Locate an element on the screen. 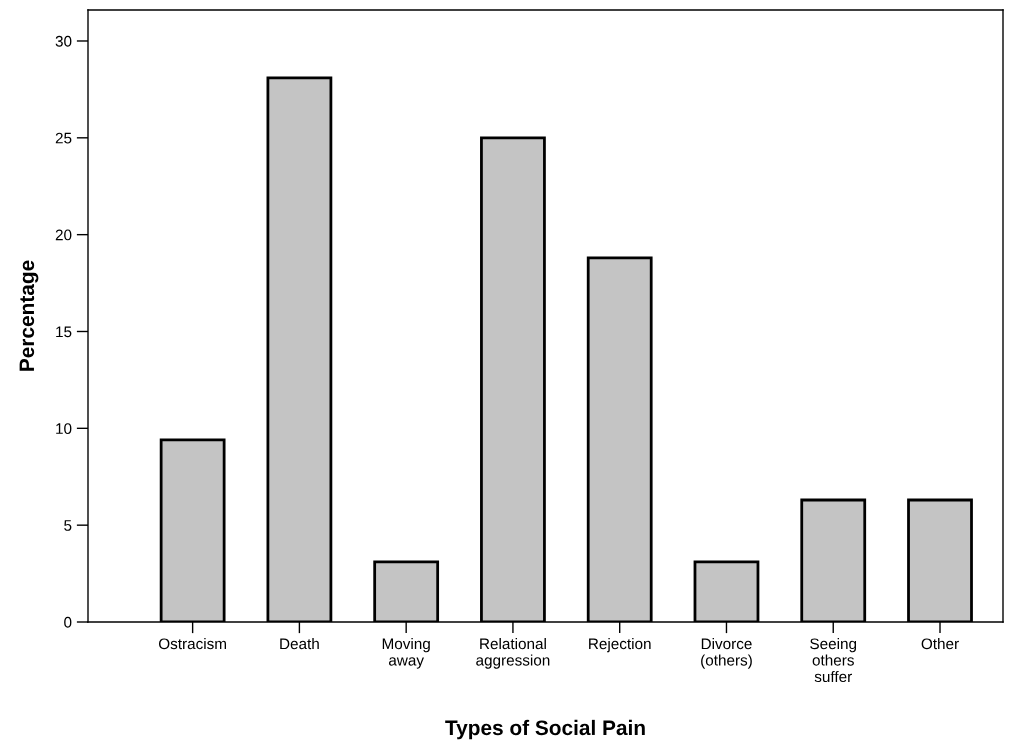 Image resolution: width=1015 pixels, height=755 pixels. y-tick-label: 0 is located at coordinates (68, 622).